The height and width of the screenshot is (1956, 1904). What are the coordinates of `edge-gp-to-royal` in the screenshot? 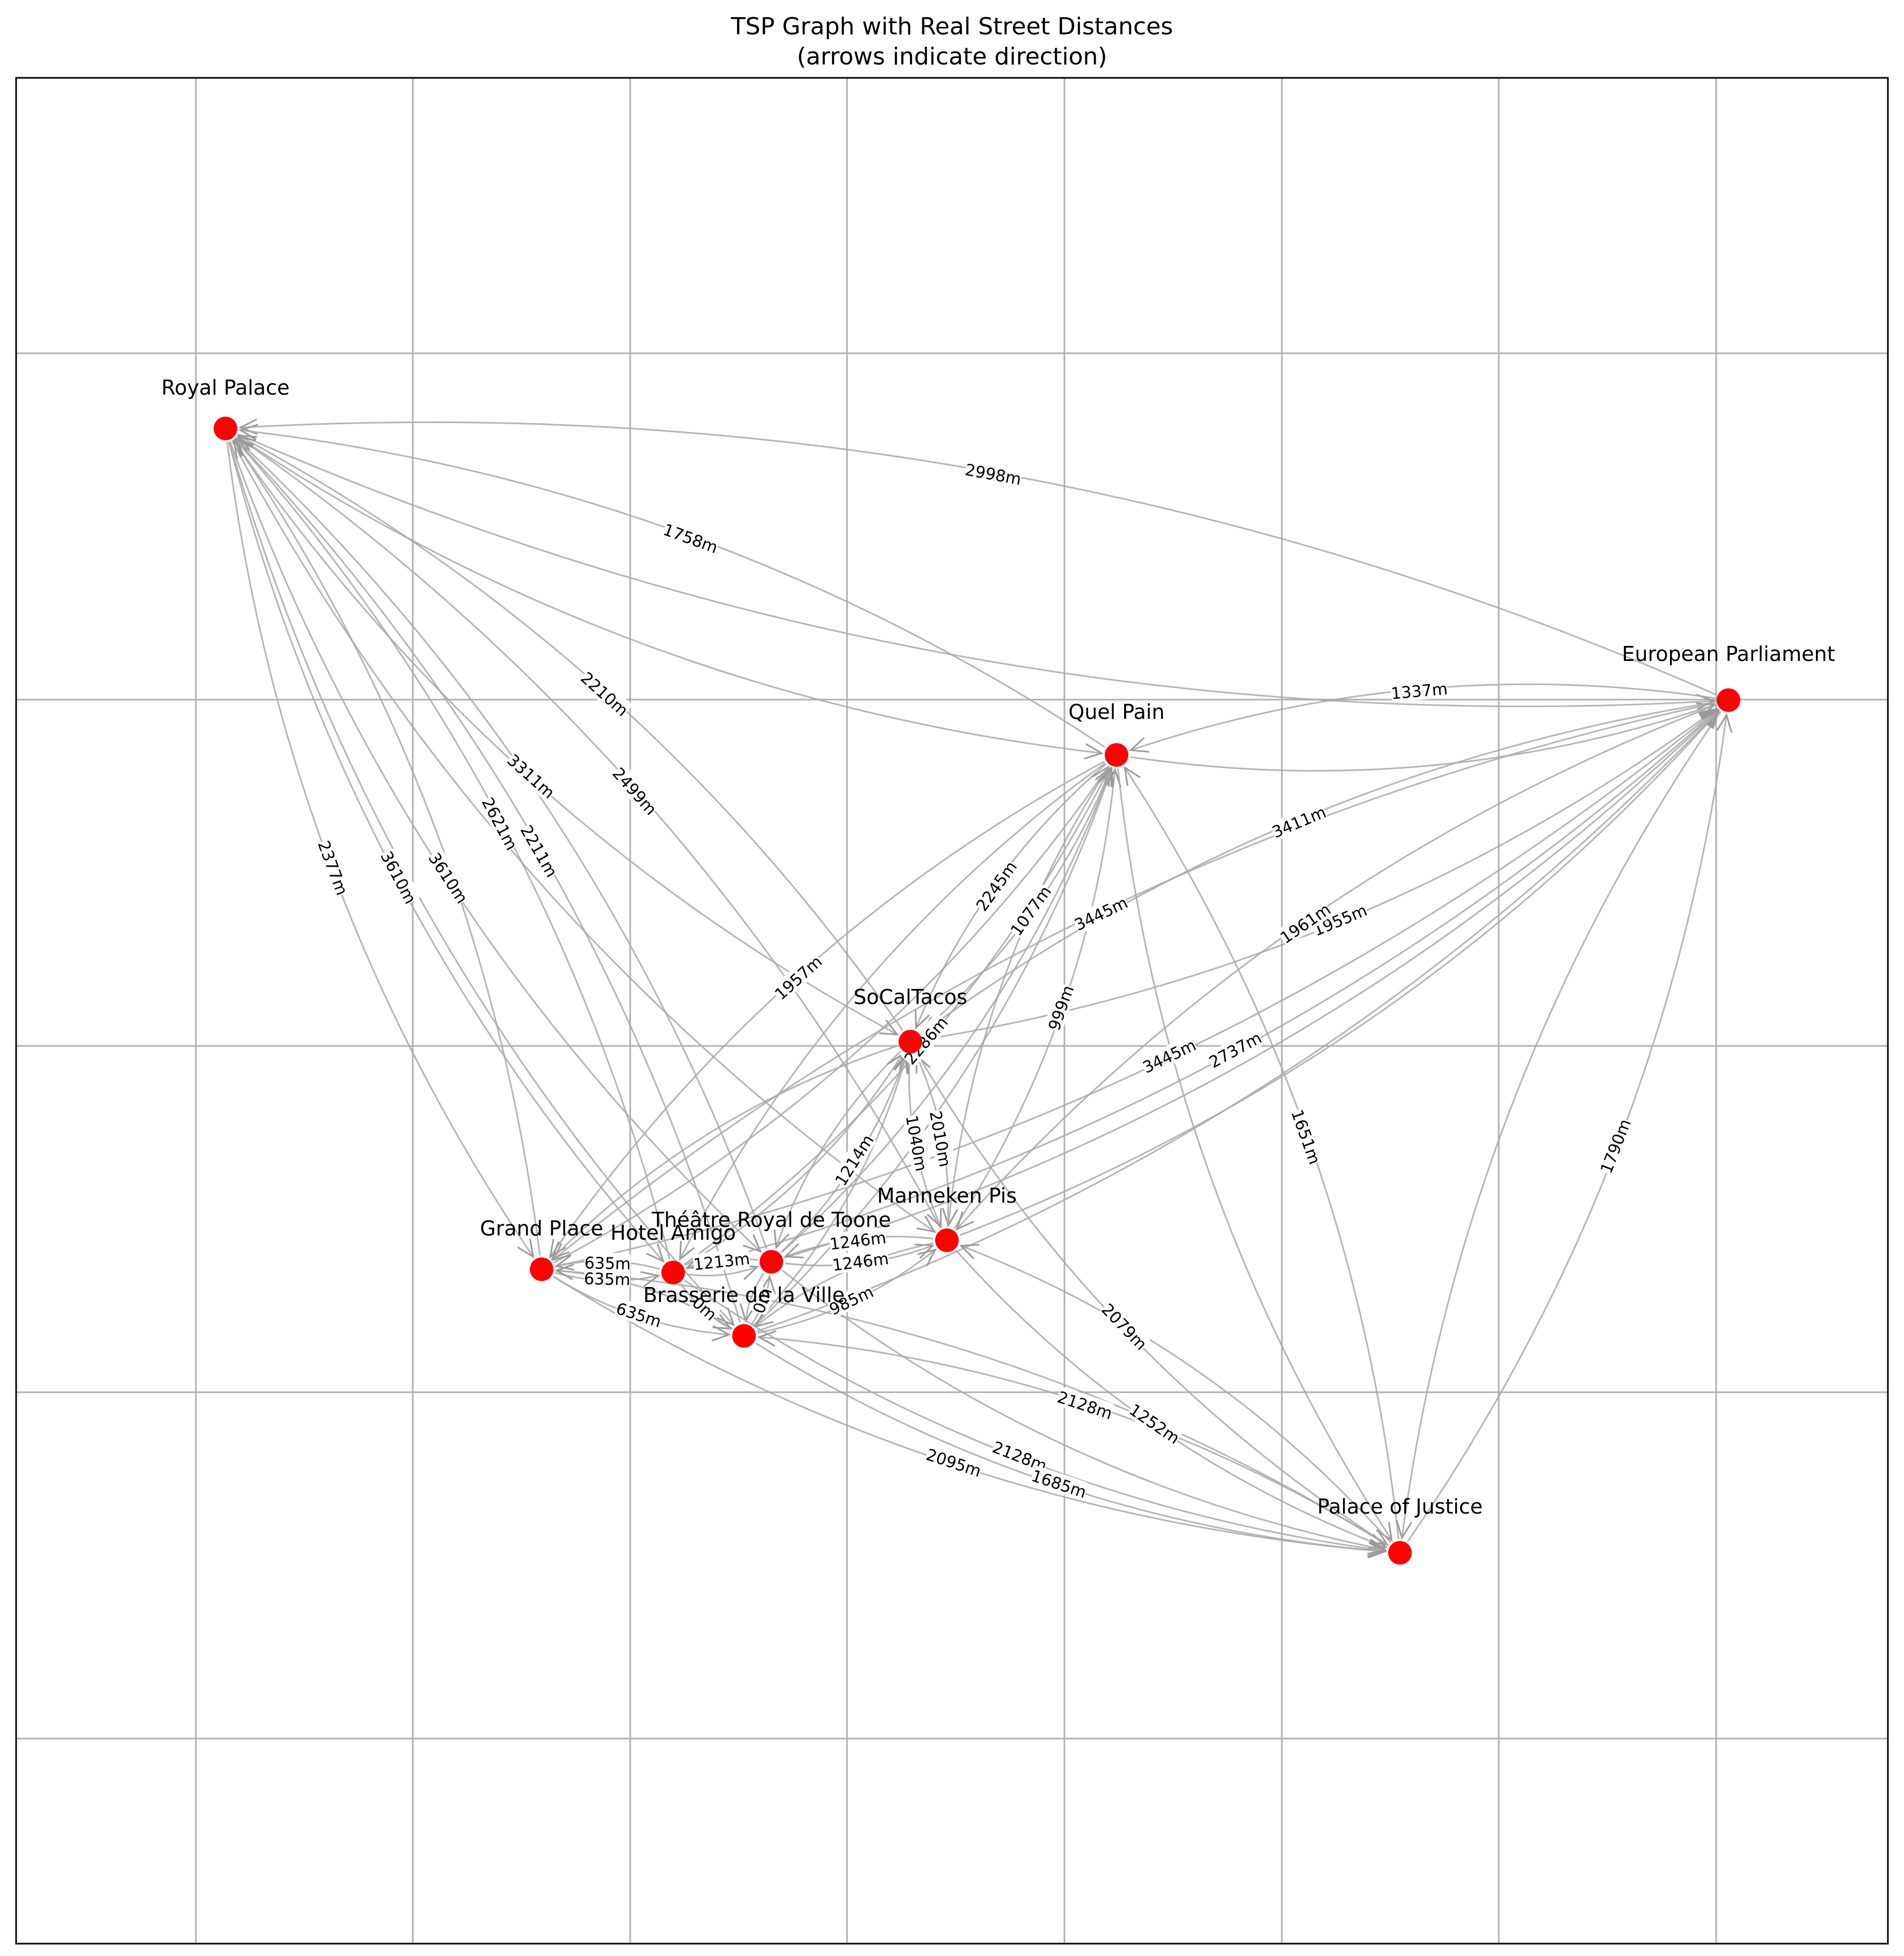 It's located at (387, 848).